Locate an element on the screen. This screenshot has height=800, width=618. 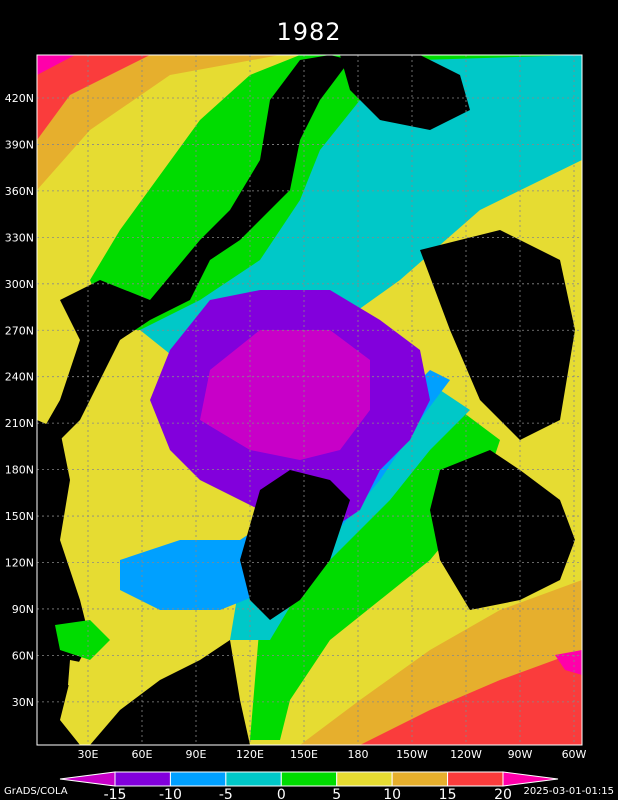
colorbar-level-label: -5 is located at coordinates (226, 793).